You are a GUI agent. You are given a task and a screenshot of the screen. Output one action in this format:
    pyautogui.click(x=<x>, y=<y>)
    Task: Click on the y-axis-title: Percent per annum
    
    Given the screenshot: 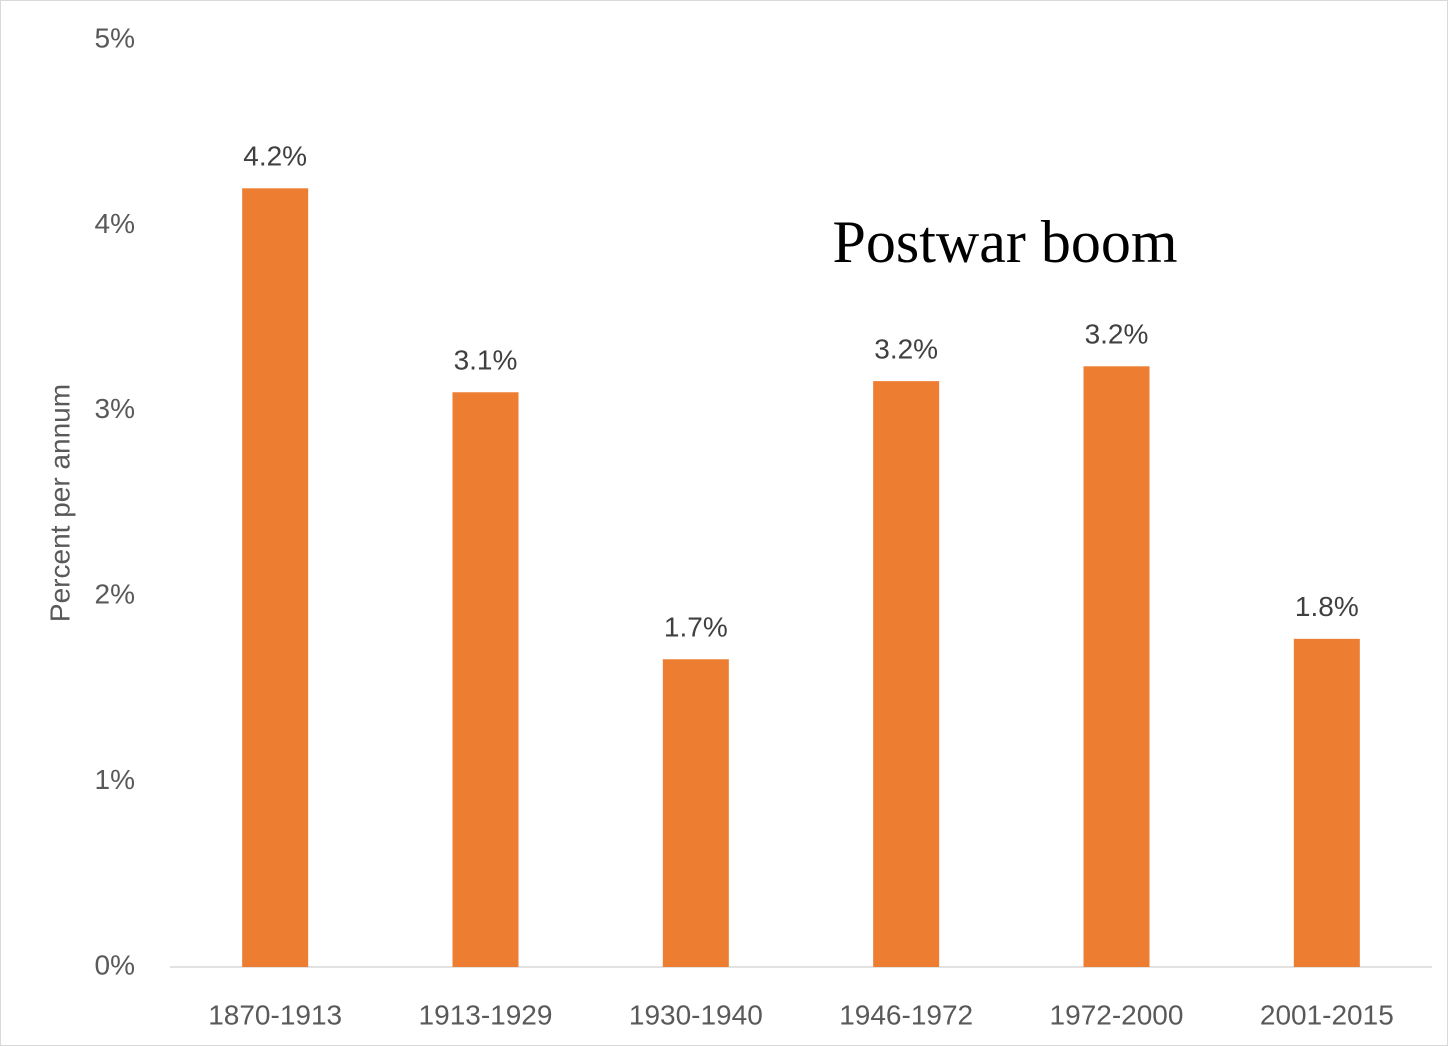 What is the action you would take?
    pyautogui.click(x=59, y=503)
    